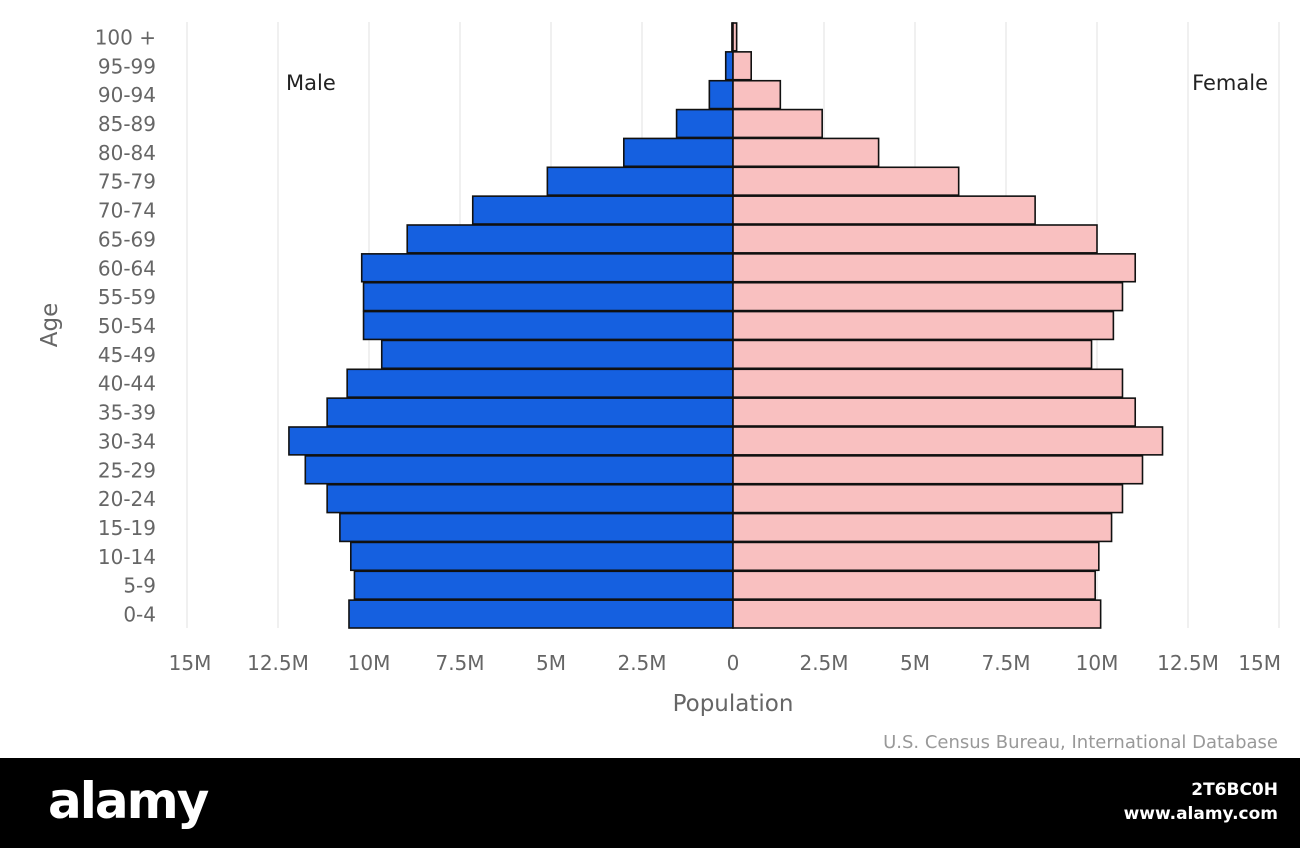 This screenshot has height=848, width=1300. I want to click on age-tick-label: 65-69, so click(127, 239).